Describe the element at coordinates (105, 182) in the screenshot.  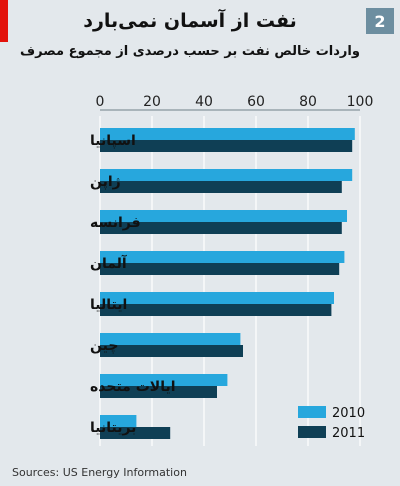
I see `category-label: ژاپن` at that location.